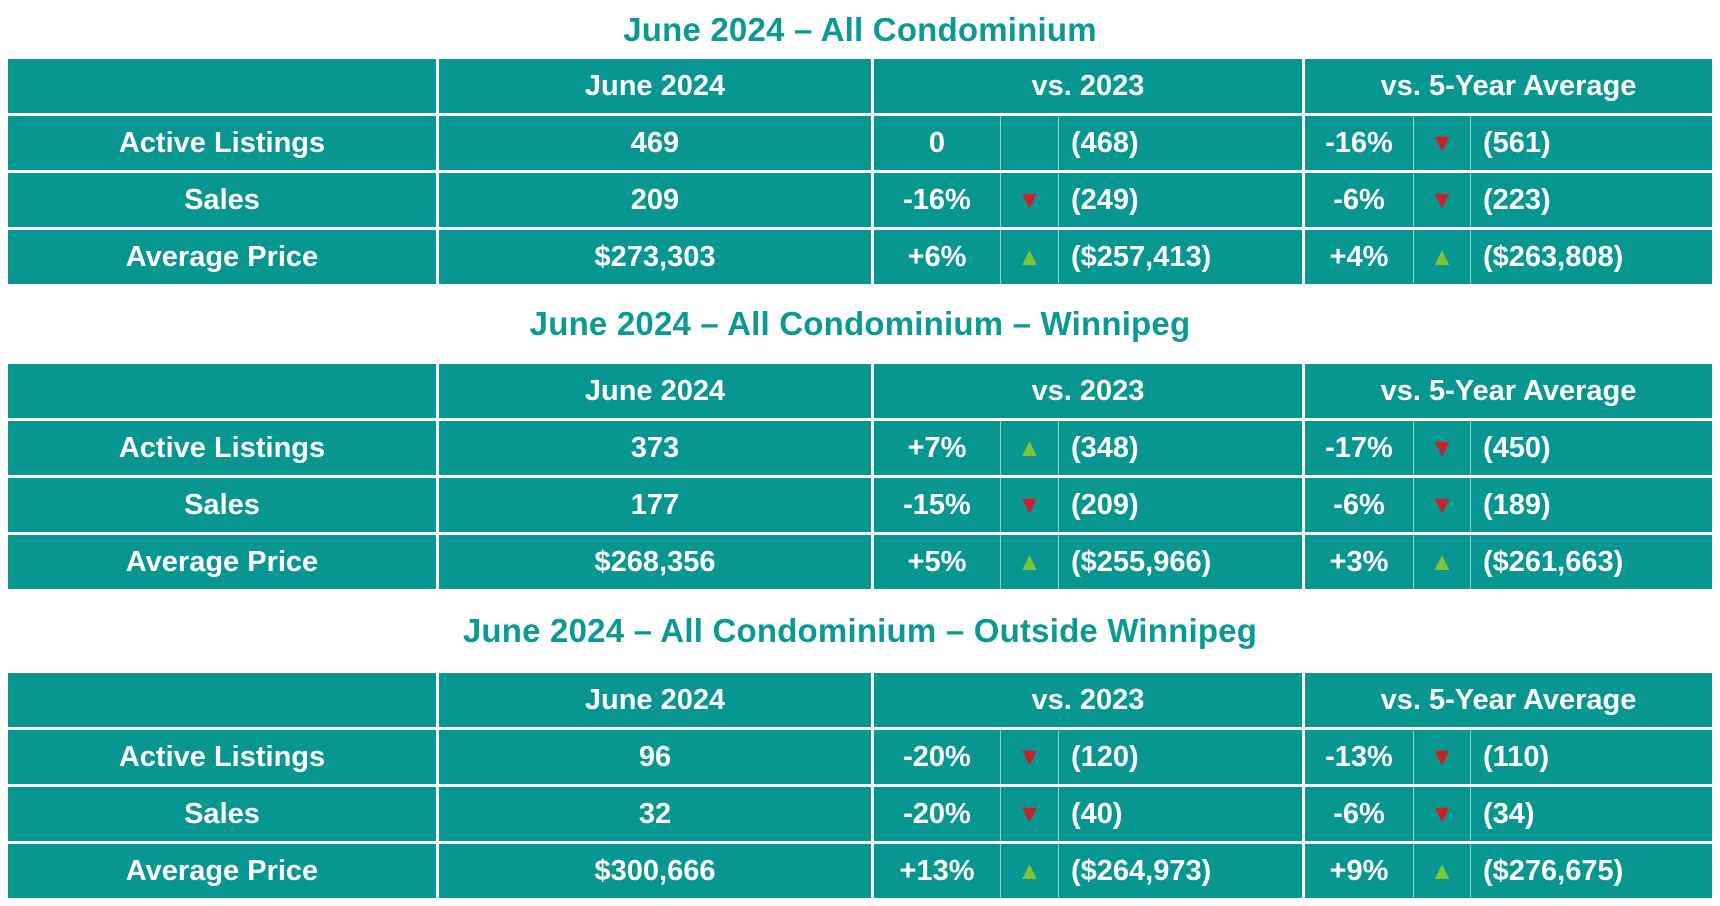 The width and height of the screenshot is (1720, 906). What do you see at coordinates (653, 562) in the screenshot?
I see `current-value-cell: $268,356` at bounding box center [653, 562].